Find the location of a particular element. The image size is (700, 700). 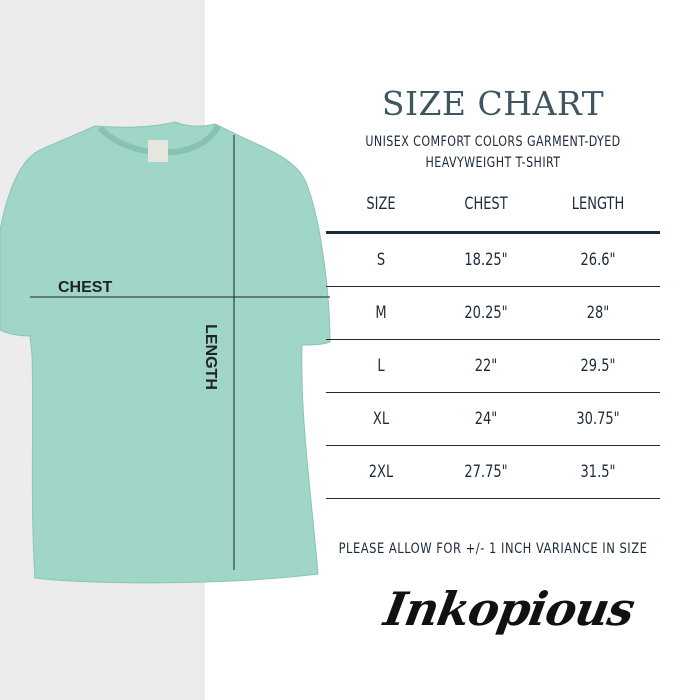

size-cell: 2XL is located at coordinates (381, 472).